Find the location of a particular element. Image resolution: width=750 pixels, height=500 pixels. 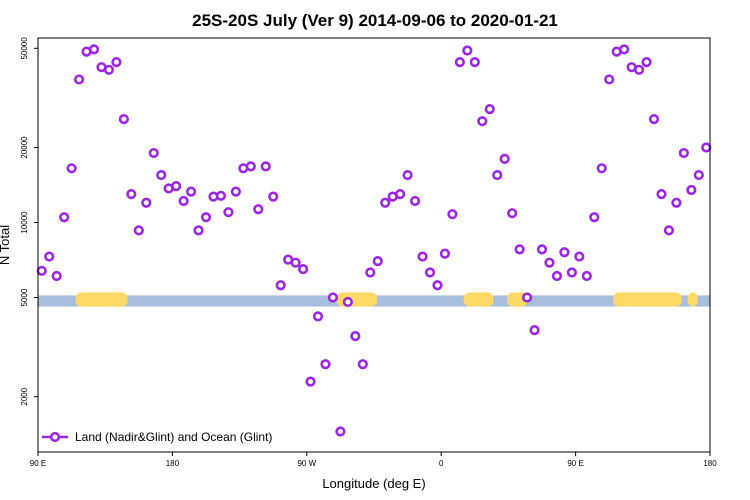

legend-marker is located at coordinates (55, 437).